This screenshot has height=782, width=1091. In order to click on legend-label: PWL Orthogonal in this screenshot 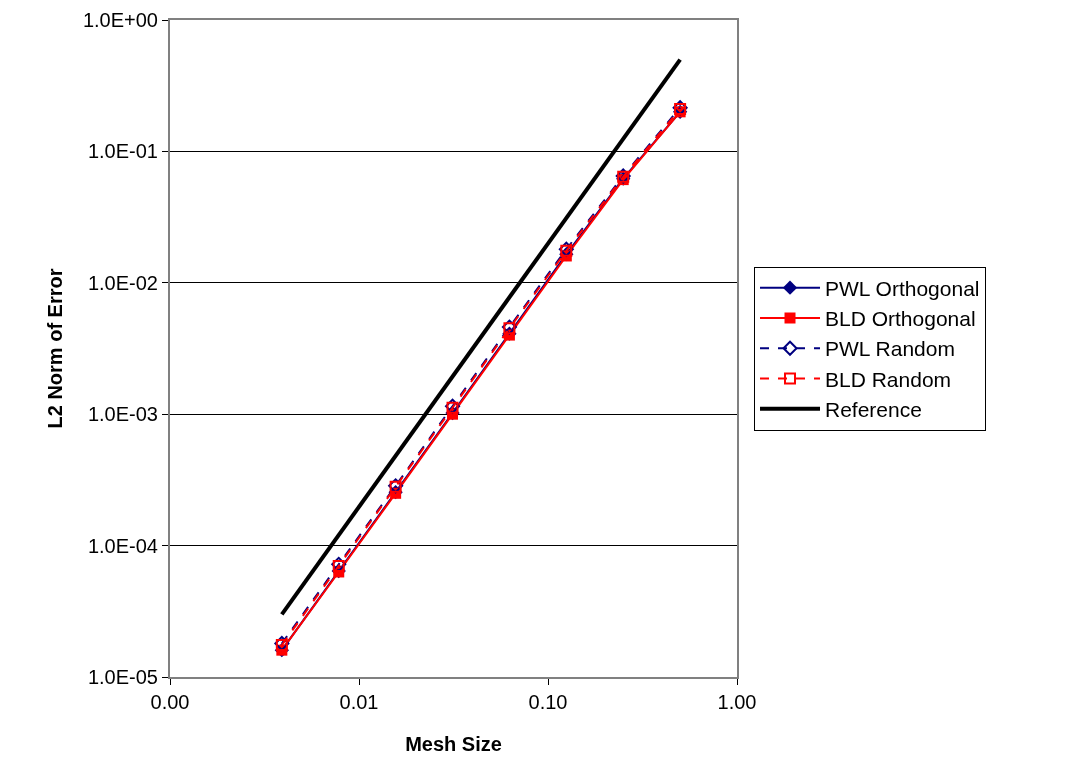, I will do `click(902, 288)`.